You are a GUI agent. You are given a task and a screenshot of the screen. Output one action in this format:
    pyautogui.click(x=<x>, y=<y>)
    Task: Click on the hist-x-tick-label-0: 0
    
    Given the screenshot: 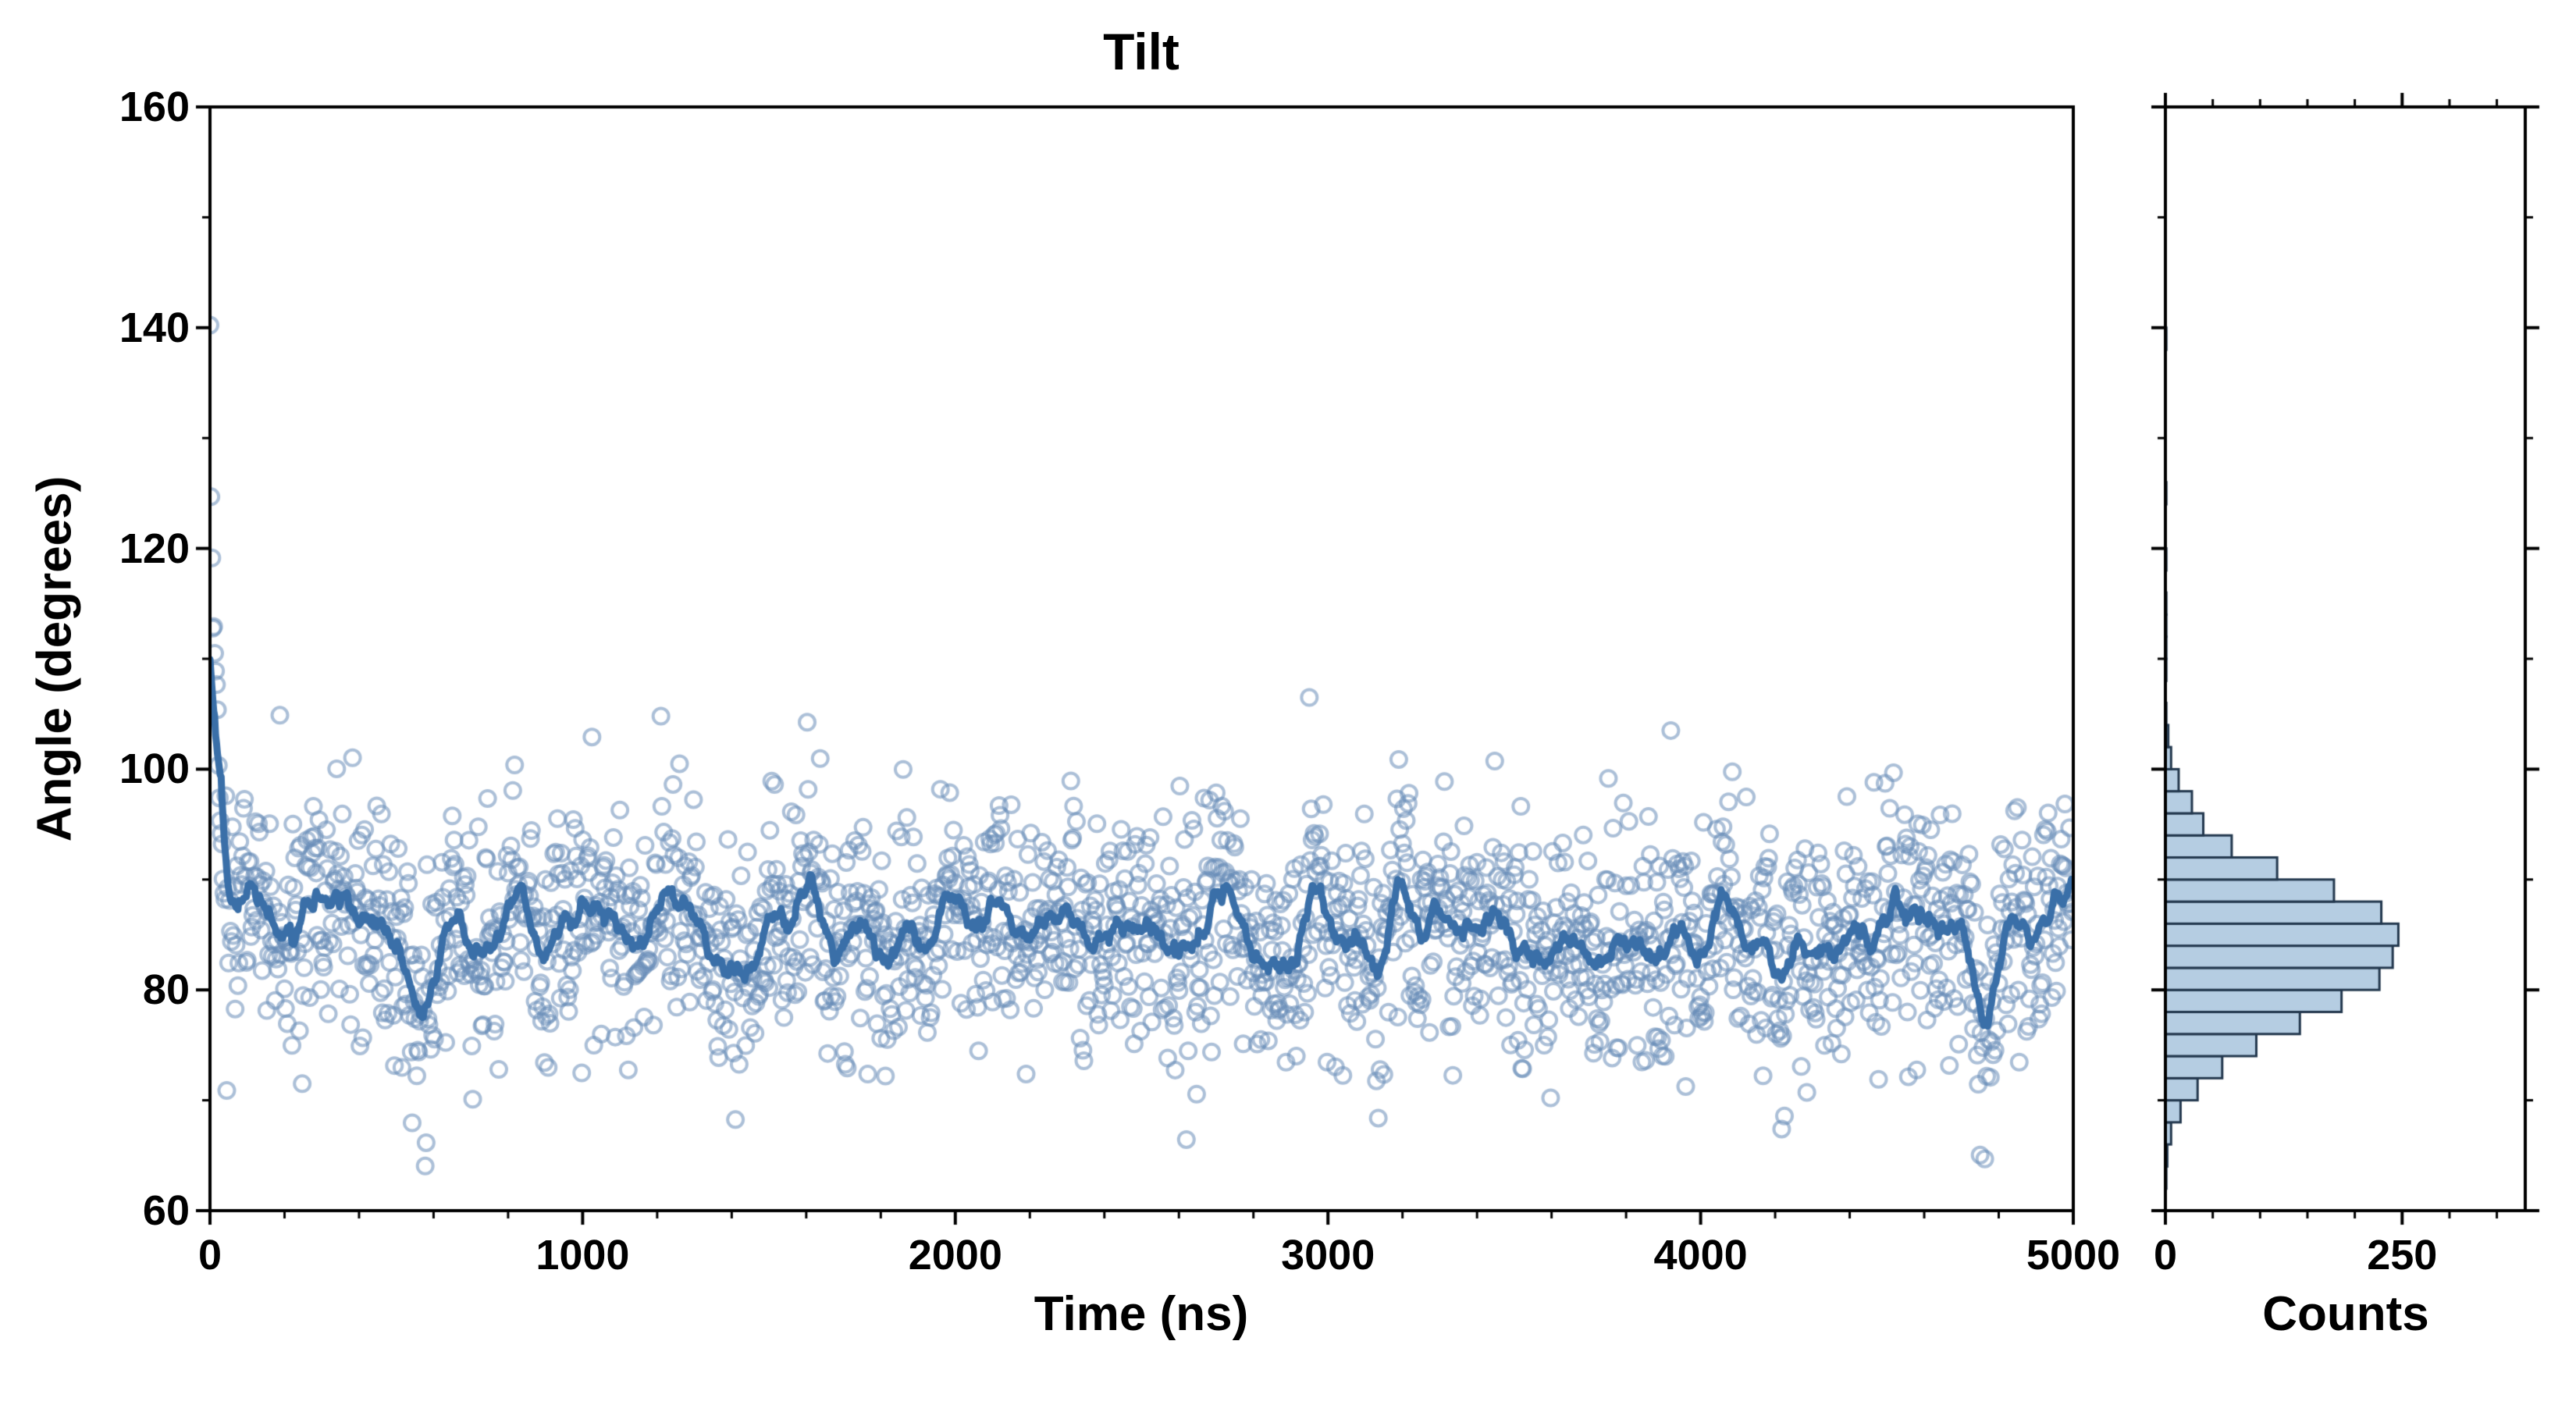 What is the action you would take?
    pyautogui.click(x=2165, y=1255)
    